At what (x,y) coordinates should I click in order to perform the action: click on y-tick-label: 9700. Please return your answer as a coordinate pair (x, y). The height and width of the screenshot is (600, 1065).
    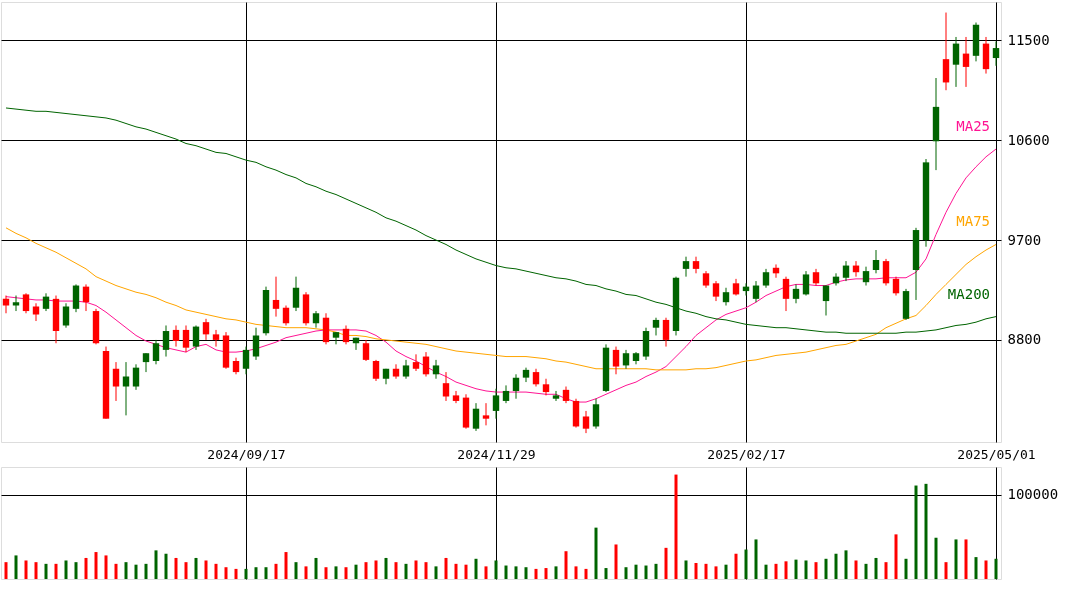
    Looking at the image, I should click on (1024, 239).